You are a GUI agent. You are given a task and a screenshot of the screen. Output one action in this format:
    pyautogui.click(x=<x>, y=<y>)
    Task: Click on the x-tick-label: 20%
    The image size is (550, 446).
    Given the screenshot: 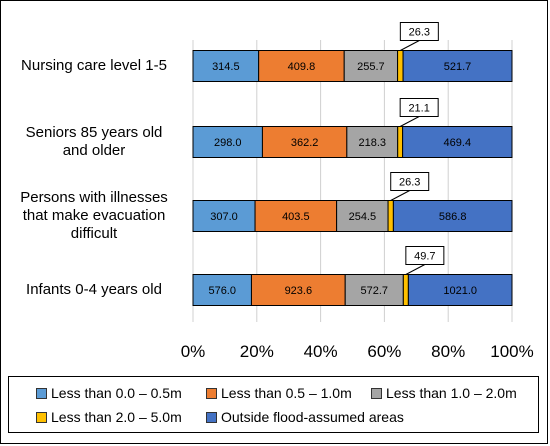 What is the action you would take?
    pyautogui.click(x=257, y=351)
    